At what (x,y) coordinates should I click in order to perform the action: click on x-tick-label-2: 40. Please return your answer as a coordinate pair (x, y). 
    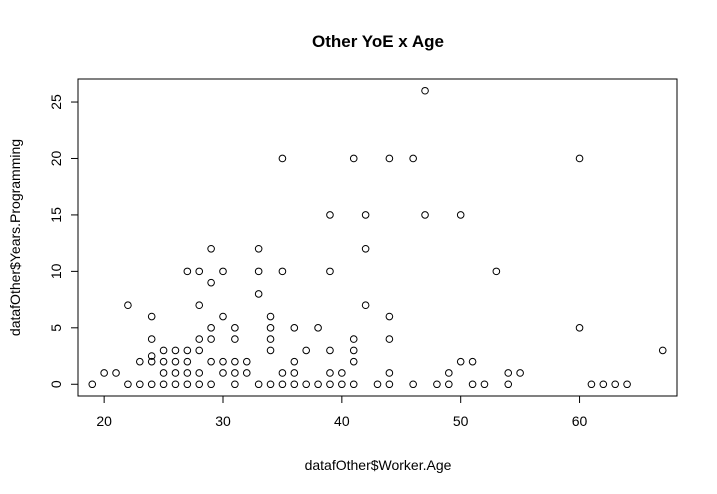
    Looking at the image, I should click on (342, 421).